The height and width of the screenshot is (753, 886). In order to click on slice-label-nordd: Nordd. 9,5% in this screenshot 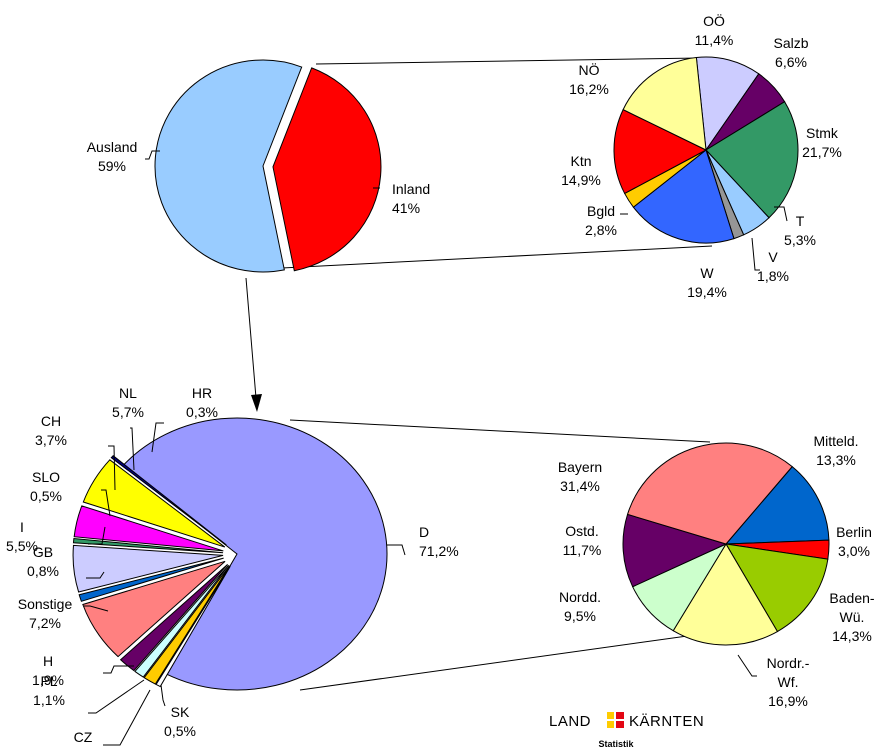, I will do `click(580, 606)`.